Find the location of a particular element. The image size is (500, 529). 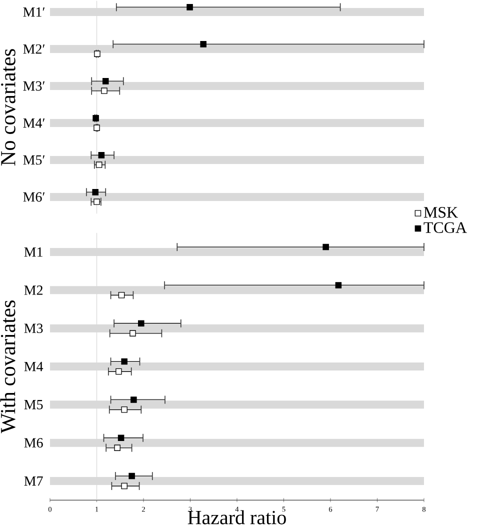

y-tick-label: M4′ is located at coordinates (34, 123).